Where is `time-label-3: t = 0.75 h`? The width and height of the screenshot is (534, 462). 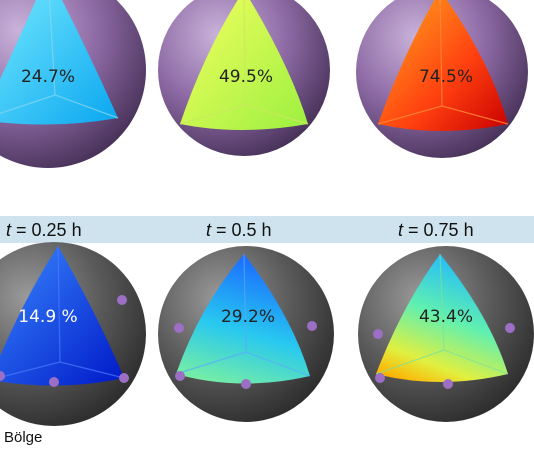 time-label-3: t = 0.75 h is located at coordinates (436, 230).